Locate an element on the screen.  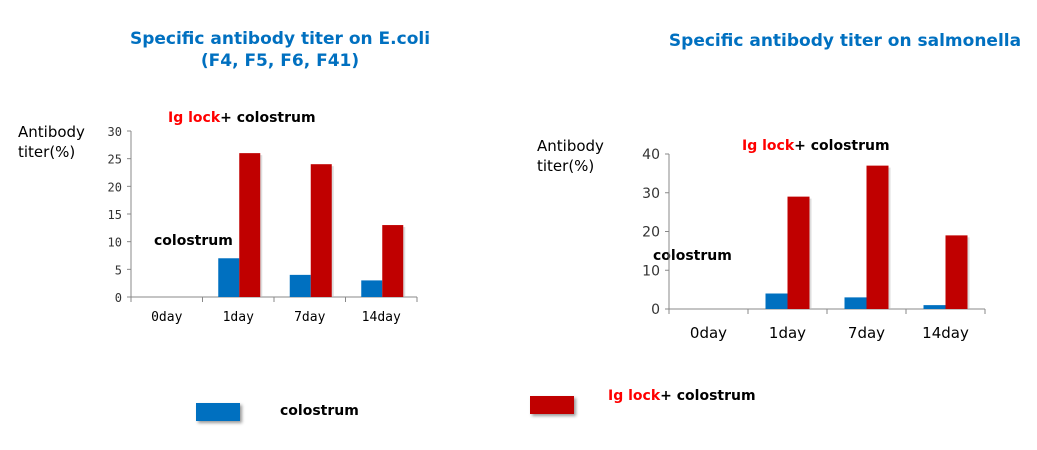
chart2-annotation-iglock: Ig lock+ colostrum is located at coordinates (816, 146).